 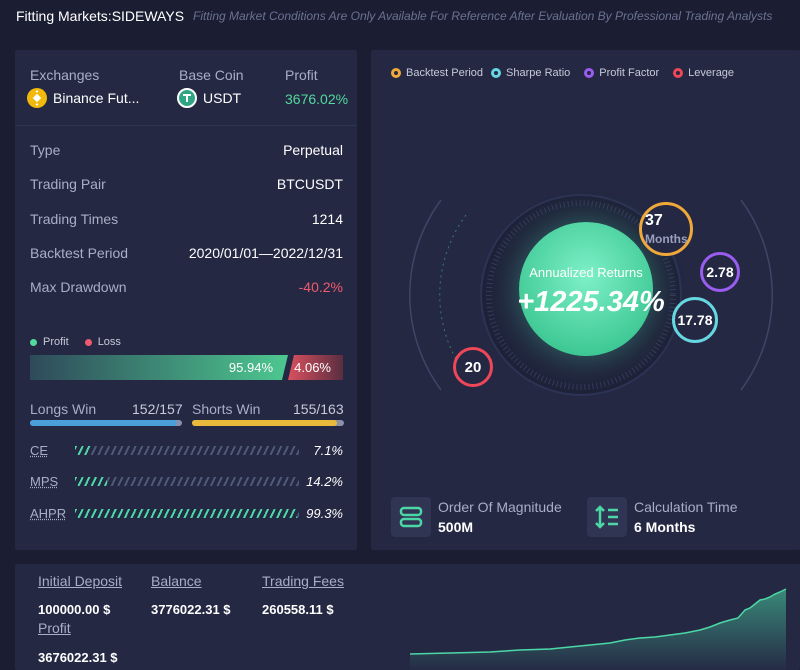 What do you see at coordinates (312, 367) in the screenshot?
I see `loss-percent: 4.06%` at bounding box center [312, 367].